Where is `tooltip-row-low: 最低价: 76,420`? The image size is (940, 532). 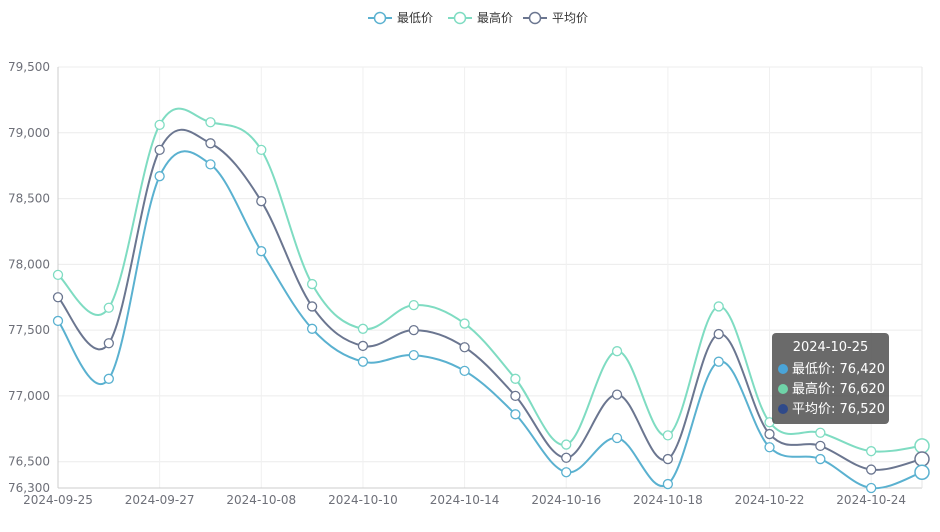 tooltip-row-low: 最低价: 76,420 is located at coordinates (832, 370).